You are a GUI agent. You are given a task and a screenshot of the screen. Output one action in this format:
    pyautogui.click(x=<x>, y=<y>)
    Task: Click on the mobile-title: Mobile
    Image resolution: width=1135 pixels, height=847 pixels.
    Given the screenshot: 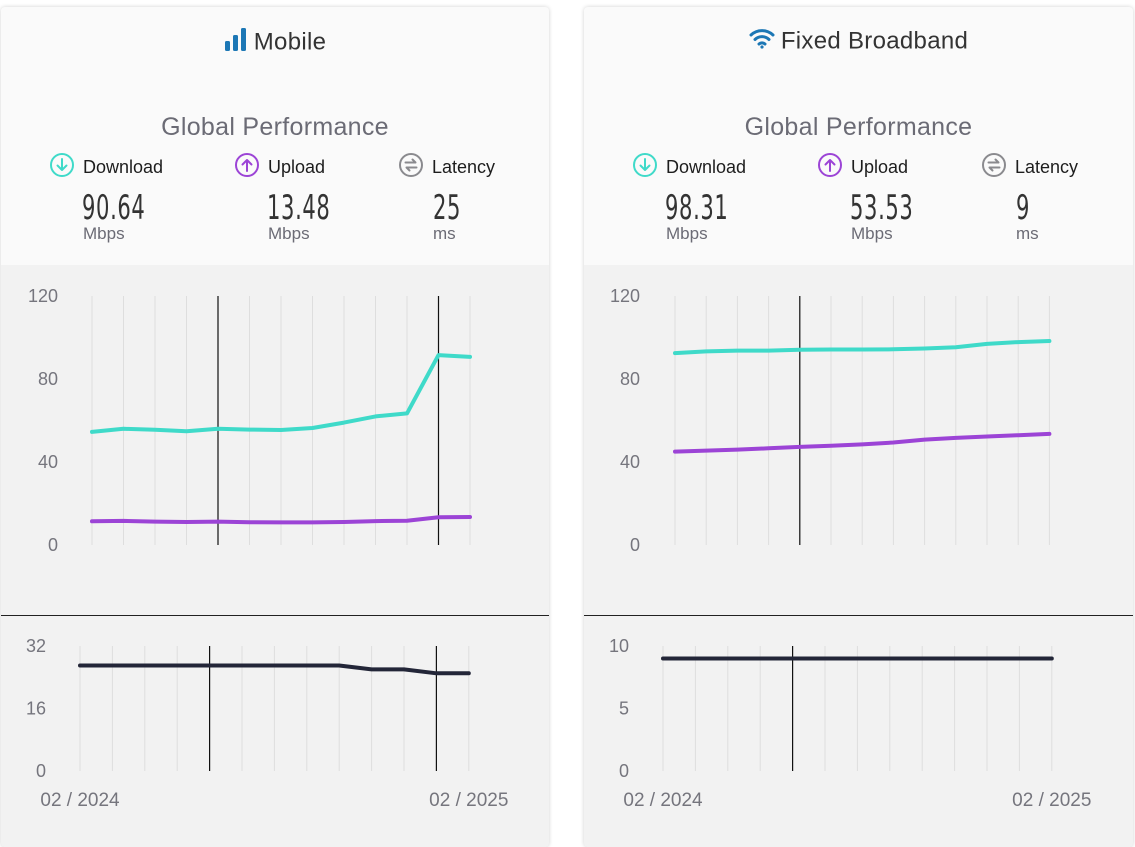 What is the action you would take?
    pyautogui.click(x=275, y=42)
    